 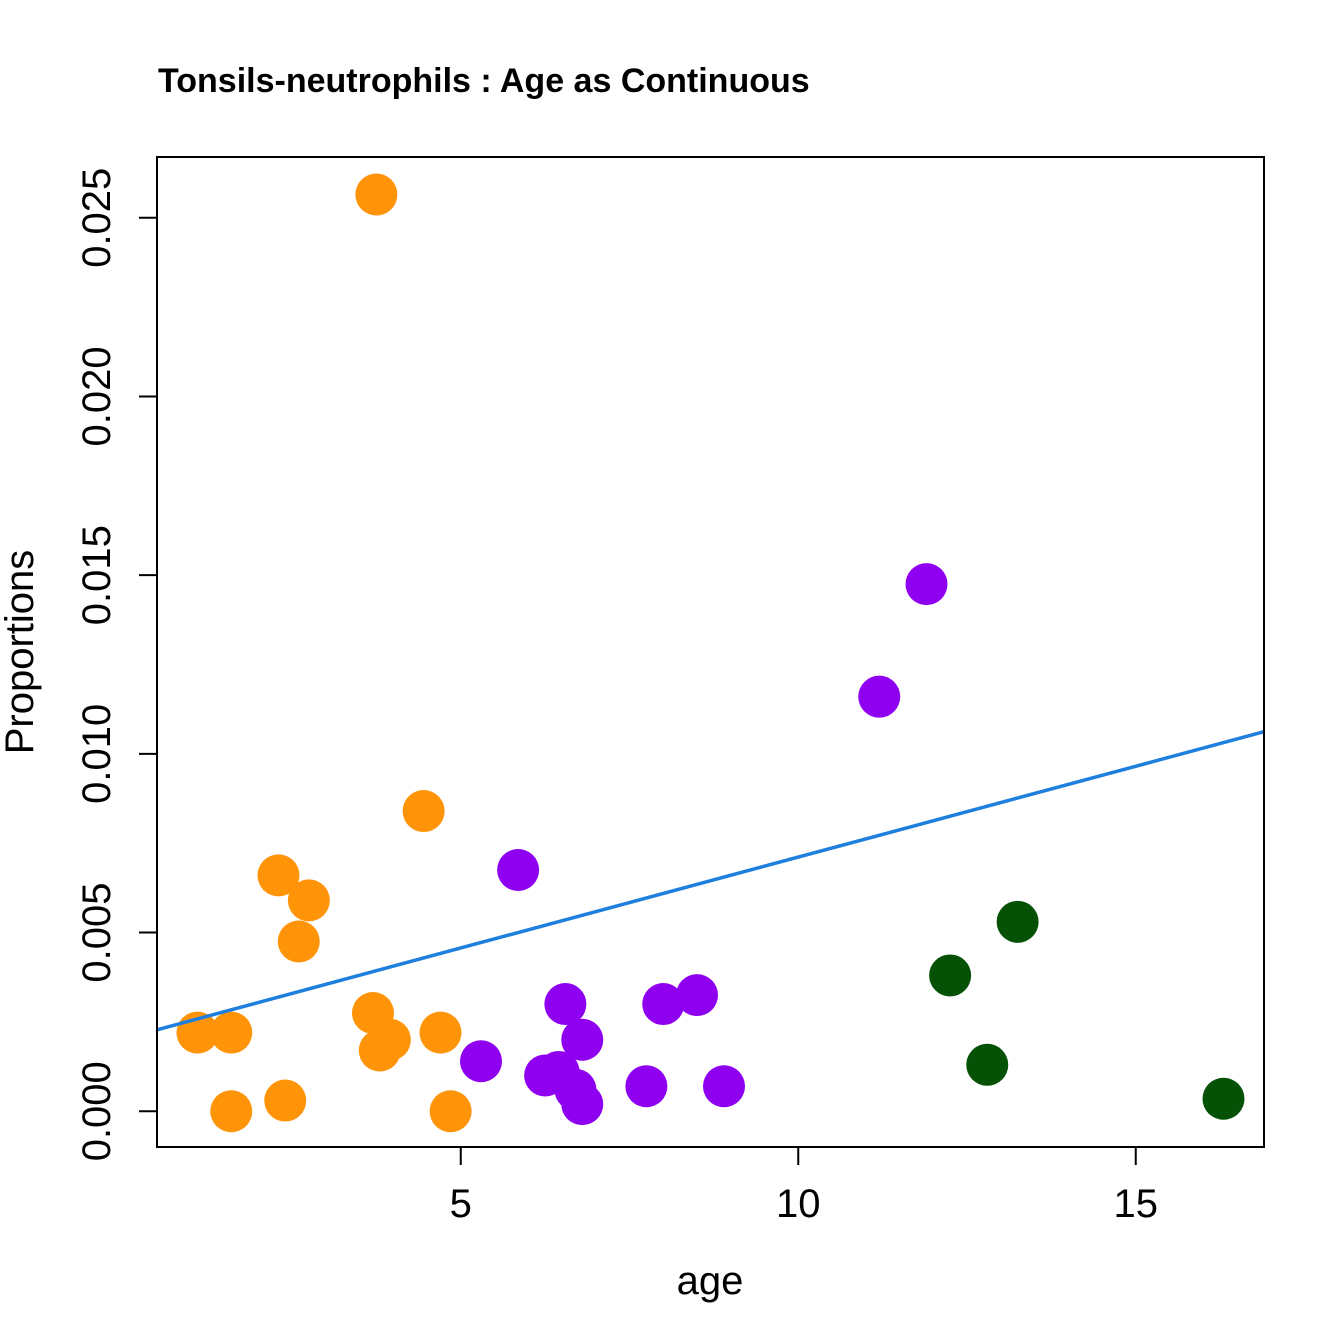 I want to click on x-tick-label-2: 15, so click(x=1136, y=1204).